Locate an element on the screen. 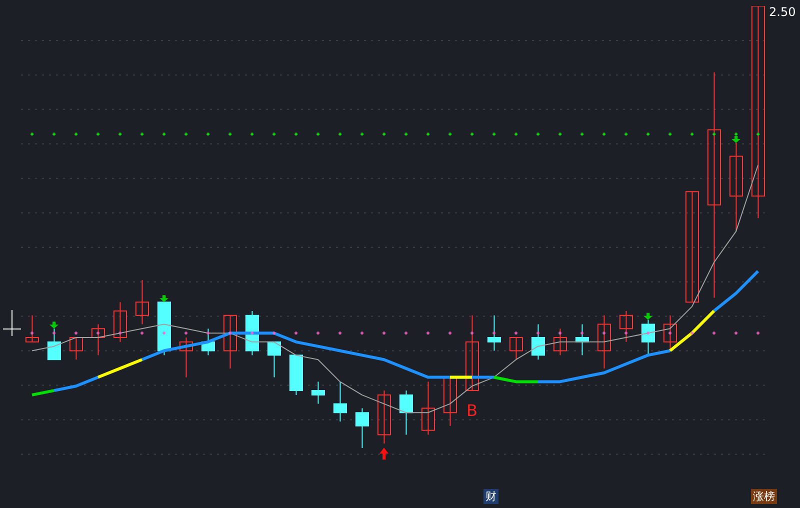 This screenshot has width=800, height=508. text: 涨榜 is located at coordinates (764, 496).